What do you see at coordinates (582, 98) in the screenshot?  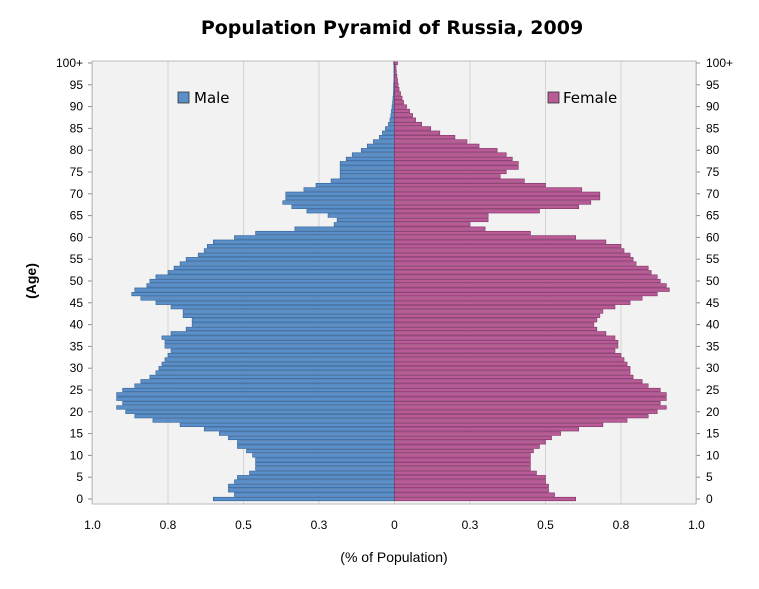 I see `legend-female: Female` at bounding box center [582, 98].